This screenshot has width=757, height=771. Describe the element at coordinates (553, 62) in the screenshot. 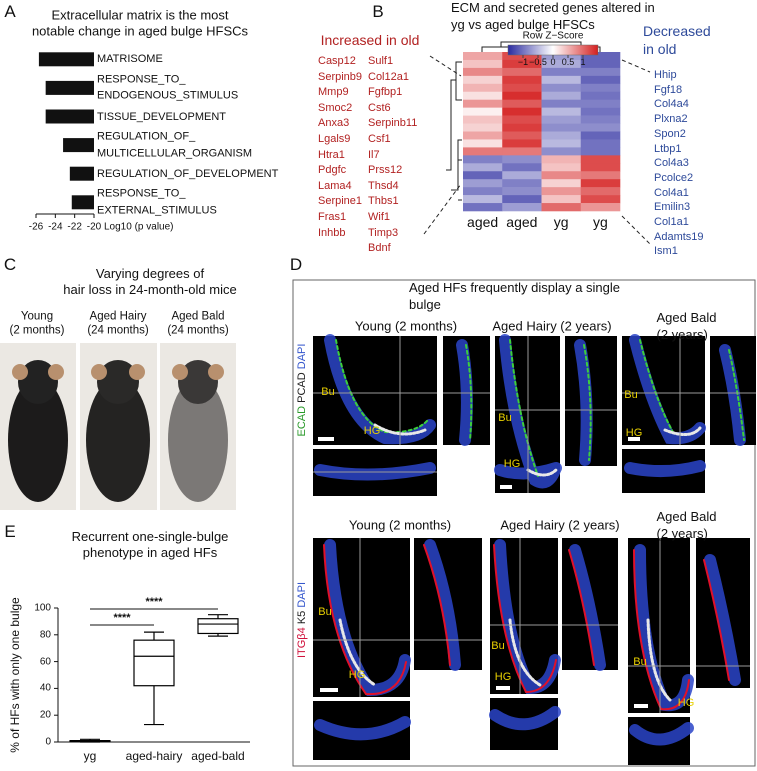

I see `color-key-tick-label: 0` at that location.